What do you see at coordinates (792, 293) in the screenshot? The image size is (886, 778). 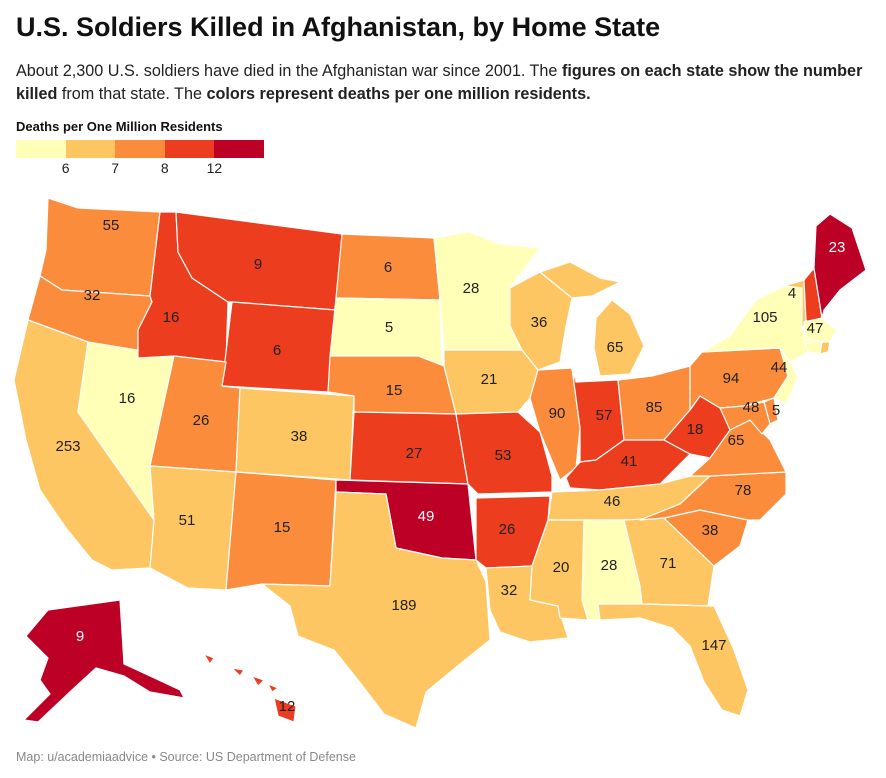 I see `state-label: 4` at bounding box center [792, 293].